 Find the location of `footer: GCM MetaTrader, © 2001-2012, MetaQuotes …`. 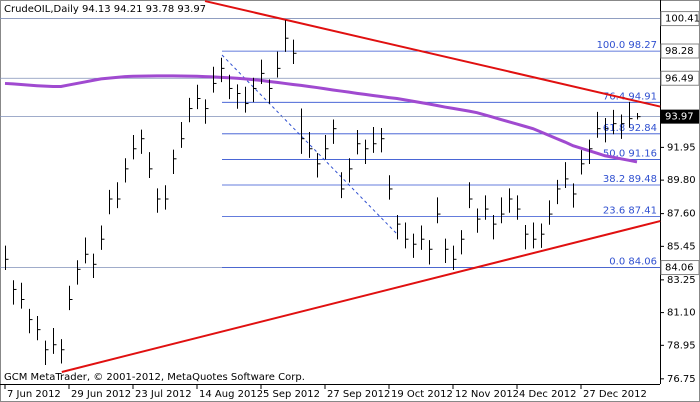

footer: GCM MetaTrader, © 2001-2012, MetaQuotes … is located at coordinates (154, 377).